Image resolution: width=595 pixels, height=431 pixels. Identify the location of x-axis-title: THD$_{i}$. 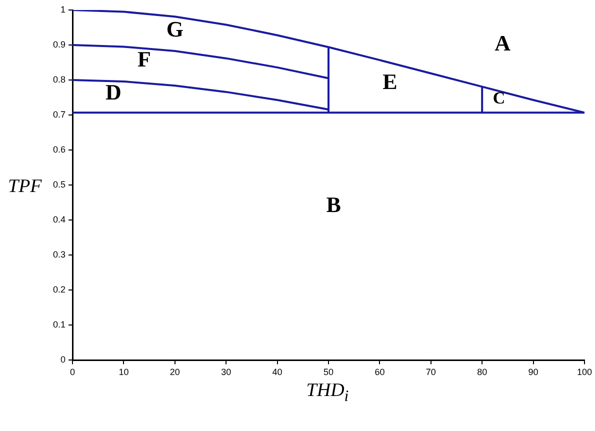
(327, 393).